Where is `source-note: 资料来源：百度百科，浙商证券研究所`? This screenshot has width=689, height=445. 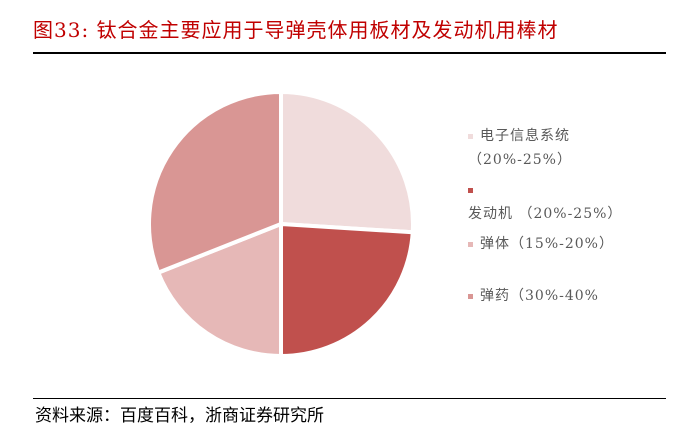
source-note: 资料来源：百度百科，浙商证券研究所 is located at coordinates (179, 416).